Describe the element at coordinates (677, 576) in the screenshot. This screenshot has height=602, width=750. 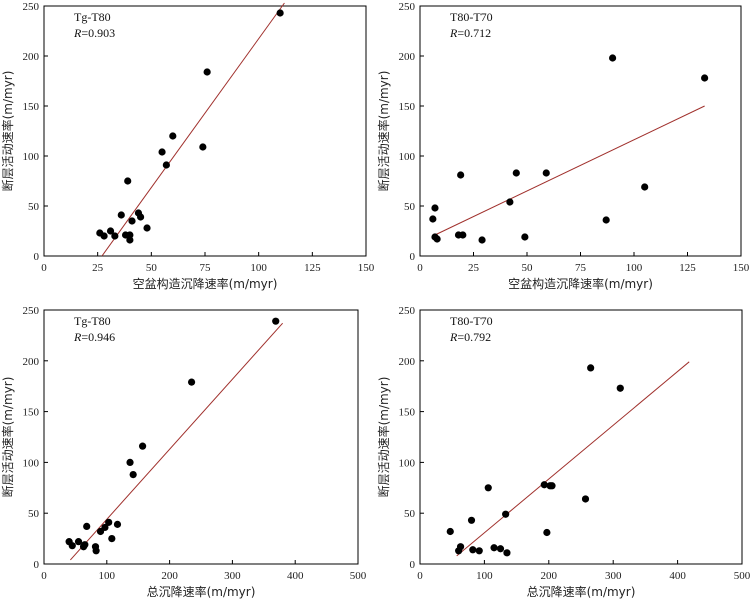
I see `x-tick-label: 400` at that location.